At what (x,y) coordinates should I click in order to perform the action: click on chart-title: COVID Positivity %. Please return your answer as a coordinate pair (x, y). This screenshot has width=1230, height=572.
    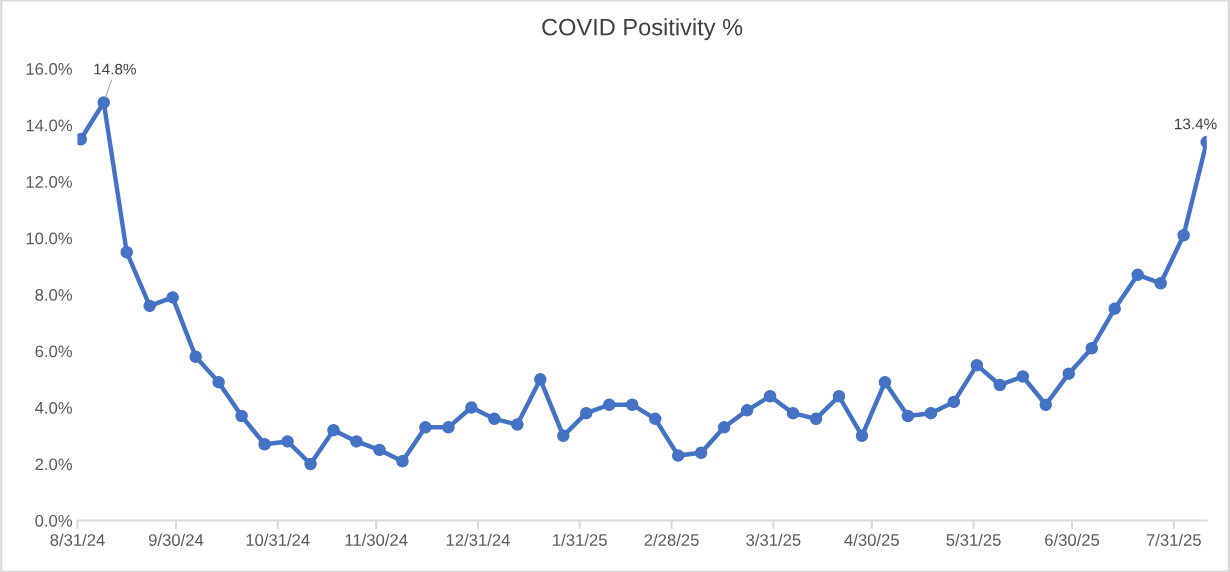
    Looking at the image, I should click on (642, 29).